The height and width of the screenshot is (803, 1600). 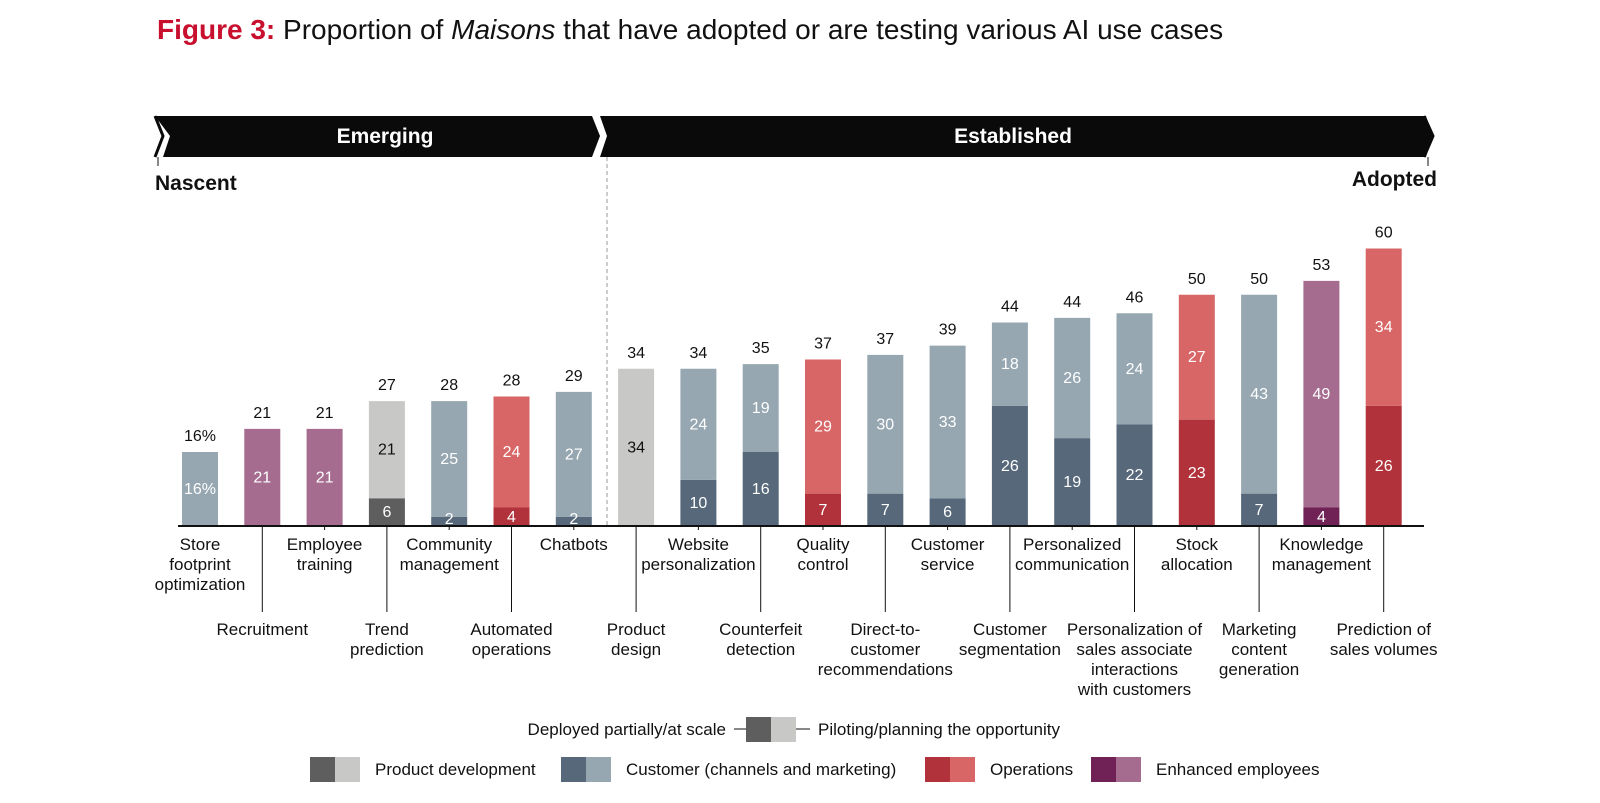 What do you see at coordinates (885, 669) in the screenshot?
I see `category-label: recommendations` at bounding box center [885, 669].